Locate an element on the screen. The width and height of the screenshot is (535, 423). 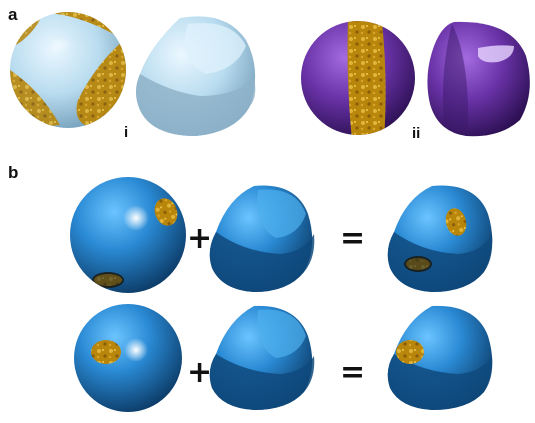
plus-sign-row1: + is located at coordinates (199, 238).